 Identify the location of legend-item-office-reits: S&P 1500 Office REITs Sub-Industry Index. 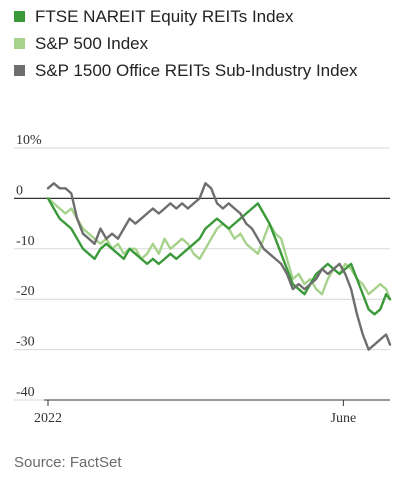
(209, 70).